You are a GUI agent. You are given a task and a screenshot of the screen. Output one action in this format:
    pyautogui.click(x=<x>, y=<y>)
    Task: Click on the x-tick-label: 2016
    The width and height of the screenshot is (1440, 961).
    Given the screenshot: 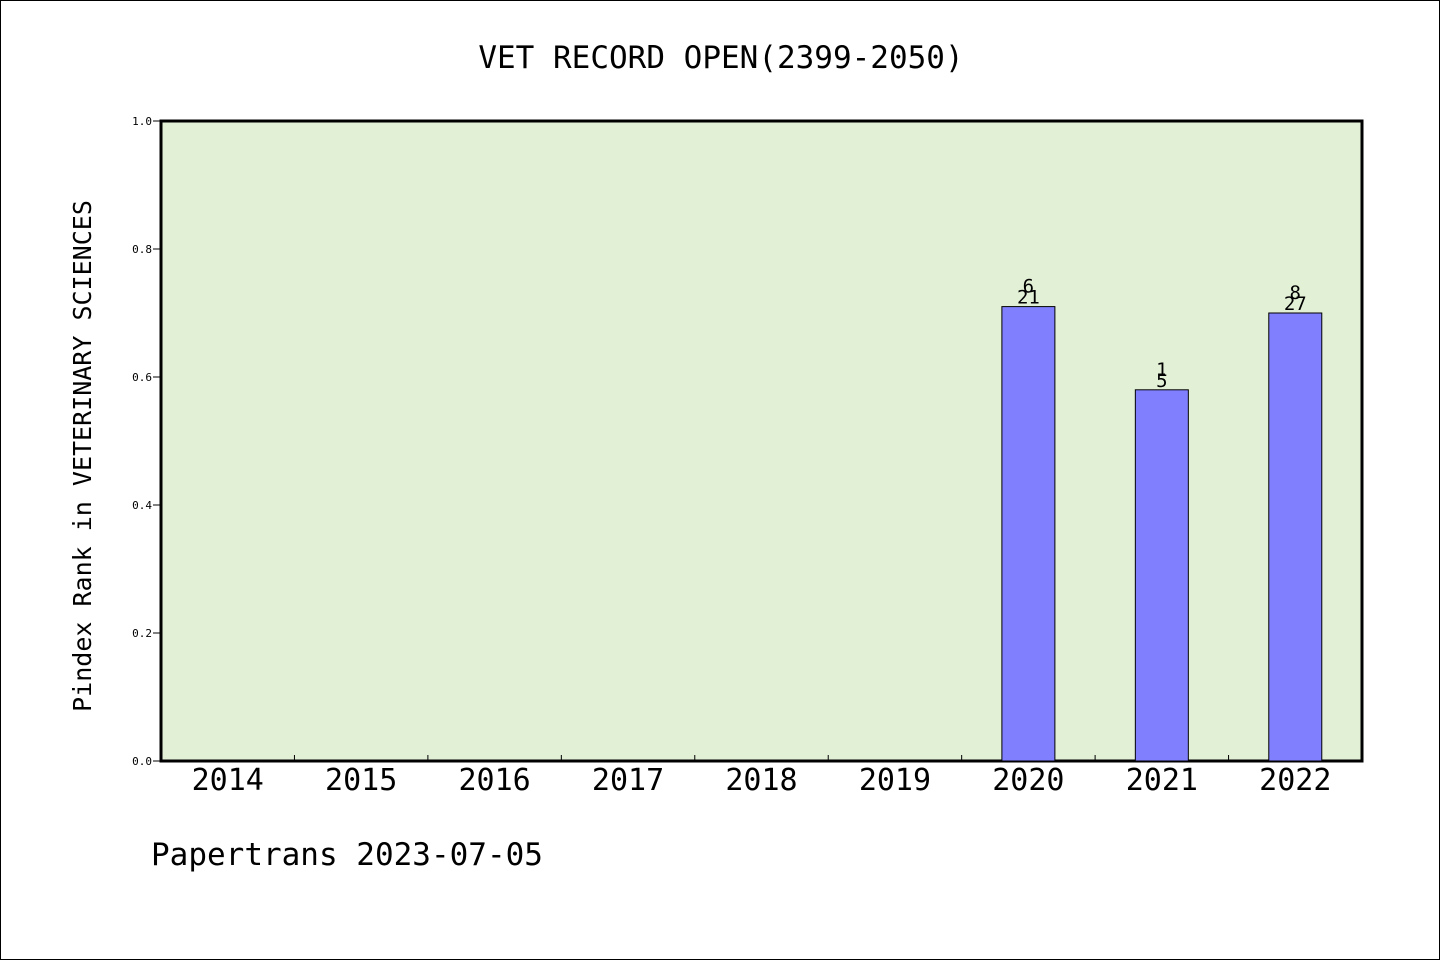 What is the action you would take?
    pyautogui.click(x=494, y=780)
    